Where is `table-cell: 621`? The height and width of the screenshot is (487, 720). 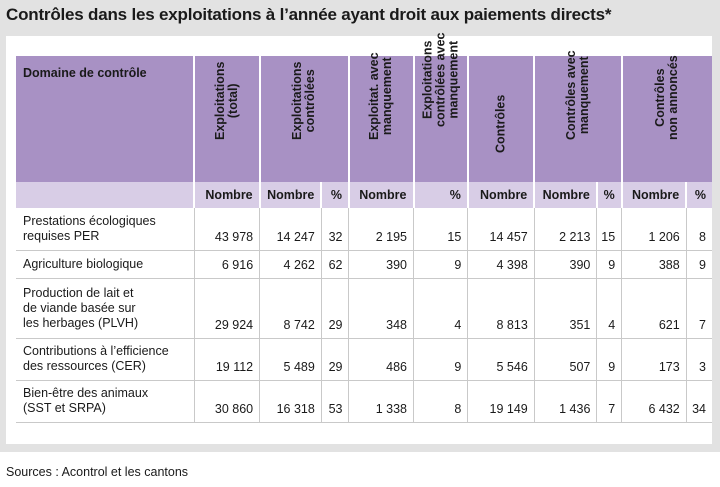 table-cell: 621 is located at coordinates (654, 308).